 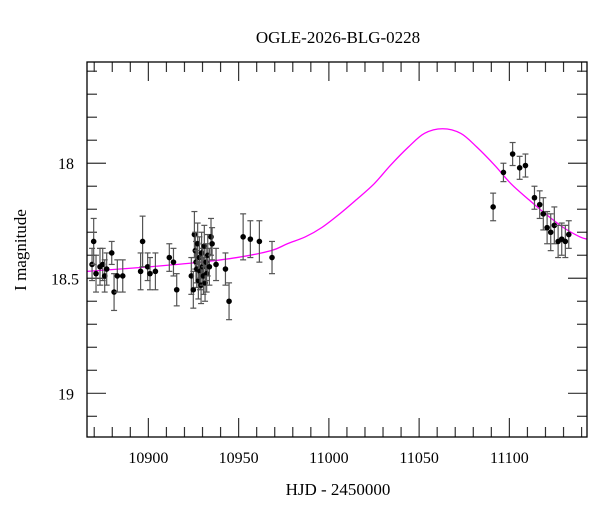 I want to click on x-tick-label: 11000, so click(x=328, y=458).